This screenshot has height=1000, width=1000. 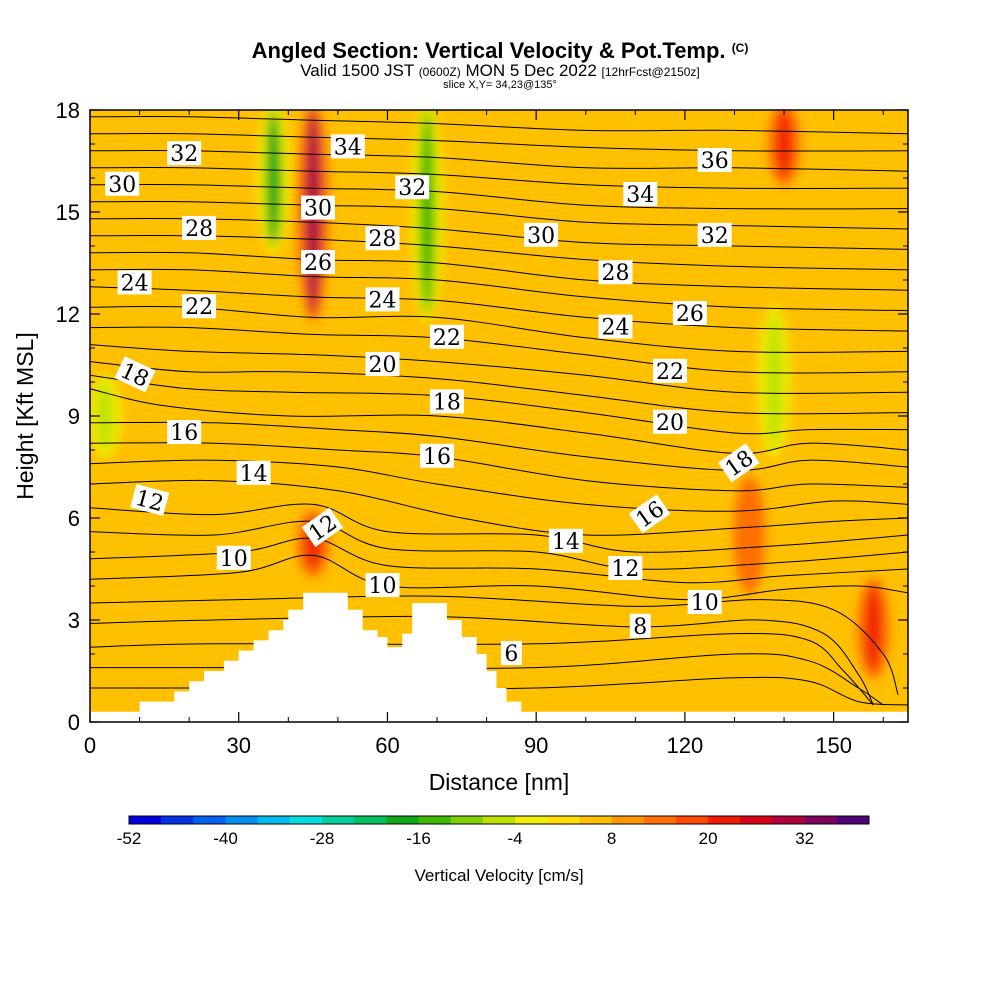 I want to click on contour-label-2: 28, so click(x=199, y=229).